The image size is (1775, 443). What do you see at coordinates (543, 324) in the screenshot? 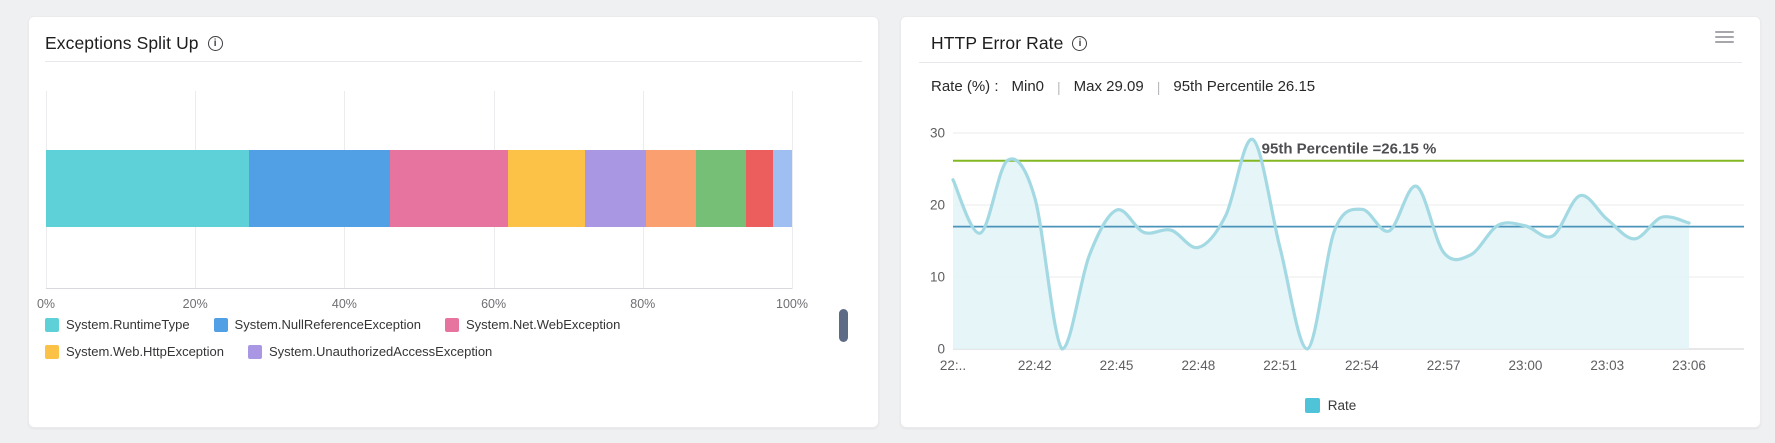
I see `legend-label: System.Net.WebException` at bounding box center [543, 324].